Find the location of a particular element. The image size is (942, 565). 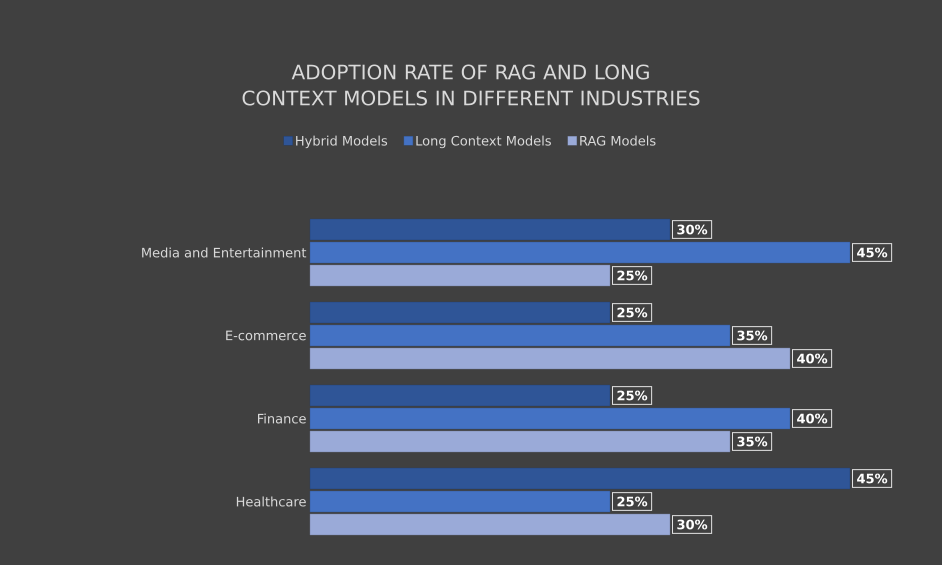

y-tick-label: Finance is located at coordinates (282, 418).